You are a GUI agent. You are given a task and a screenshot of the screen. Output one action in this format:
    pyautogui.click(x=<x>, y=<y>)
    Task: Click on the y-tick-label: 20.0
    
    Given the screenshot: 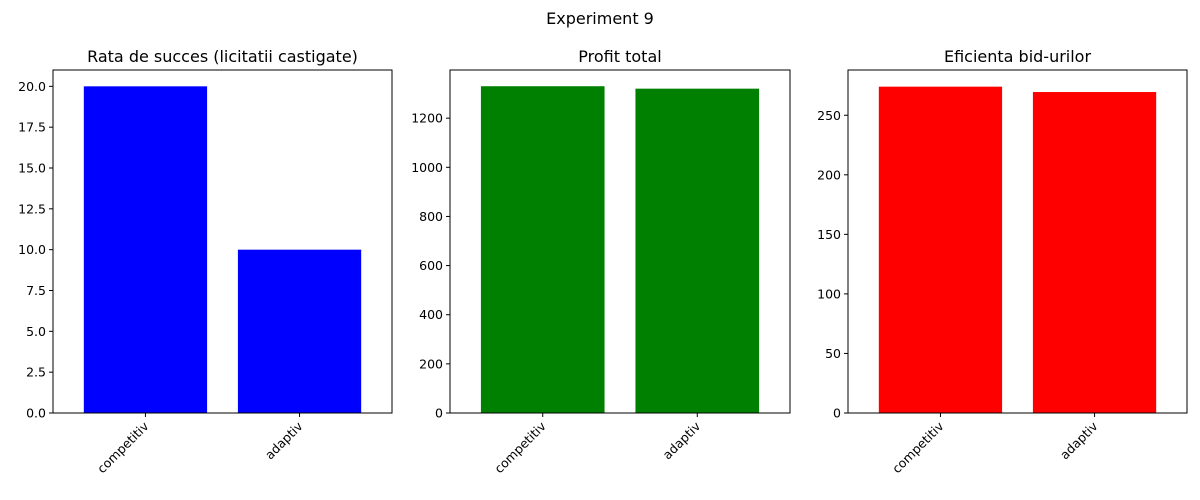 What is the action you would take?
    pyautogui.click(x=32, y=86)
    